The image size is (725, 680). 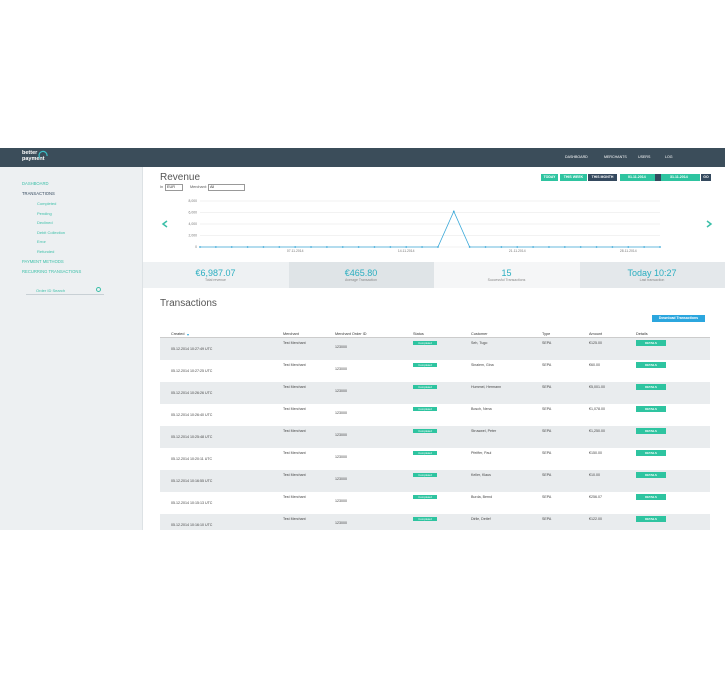 What do you see at coordinates (51, 232) in the screenshot?
I see `submenu-item: Debit Collection` at bounding box center [51, 232].